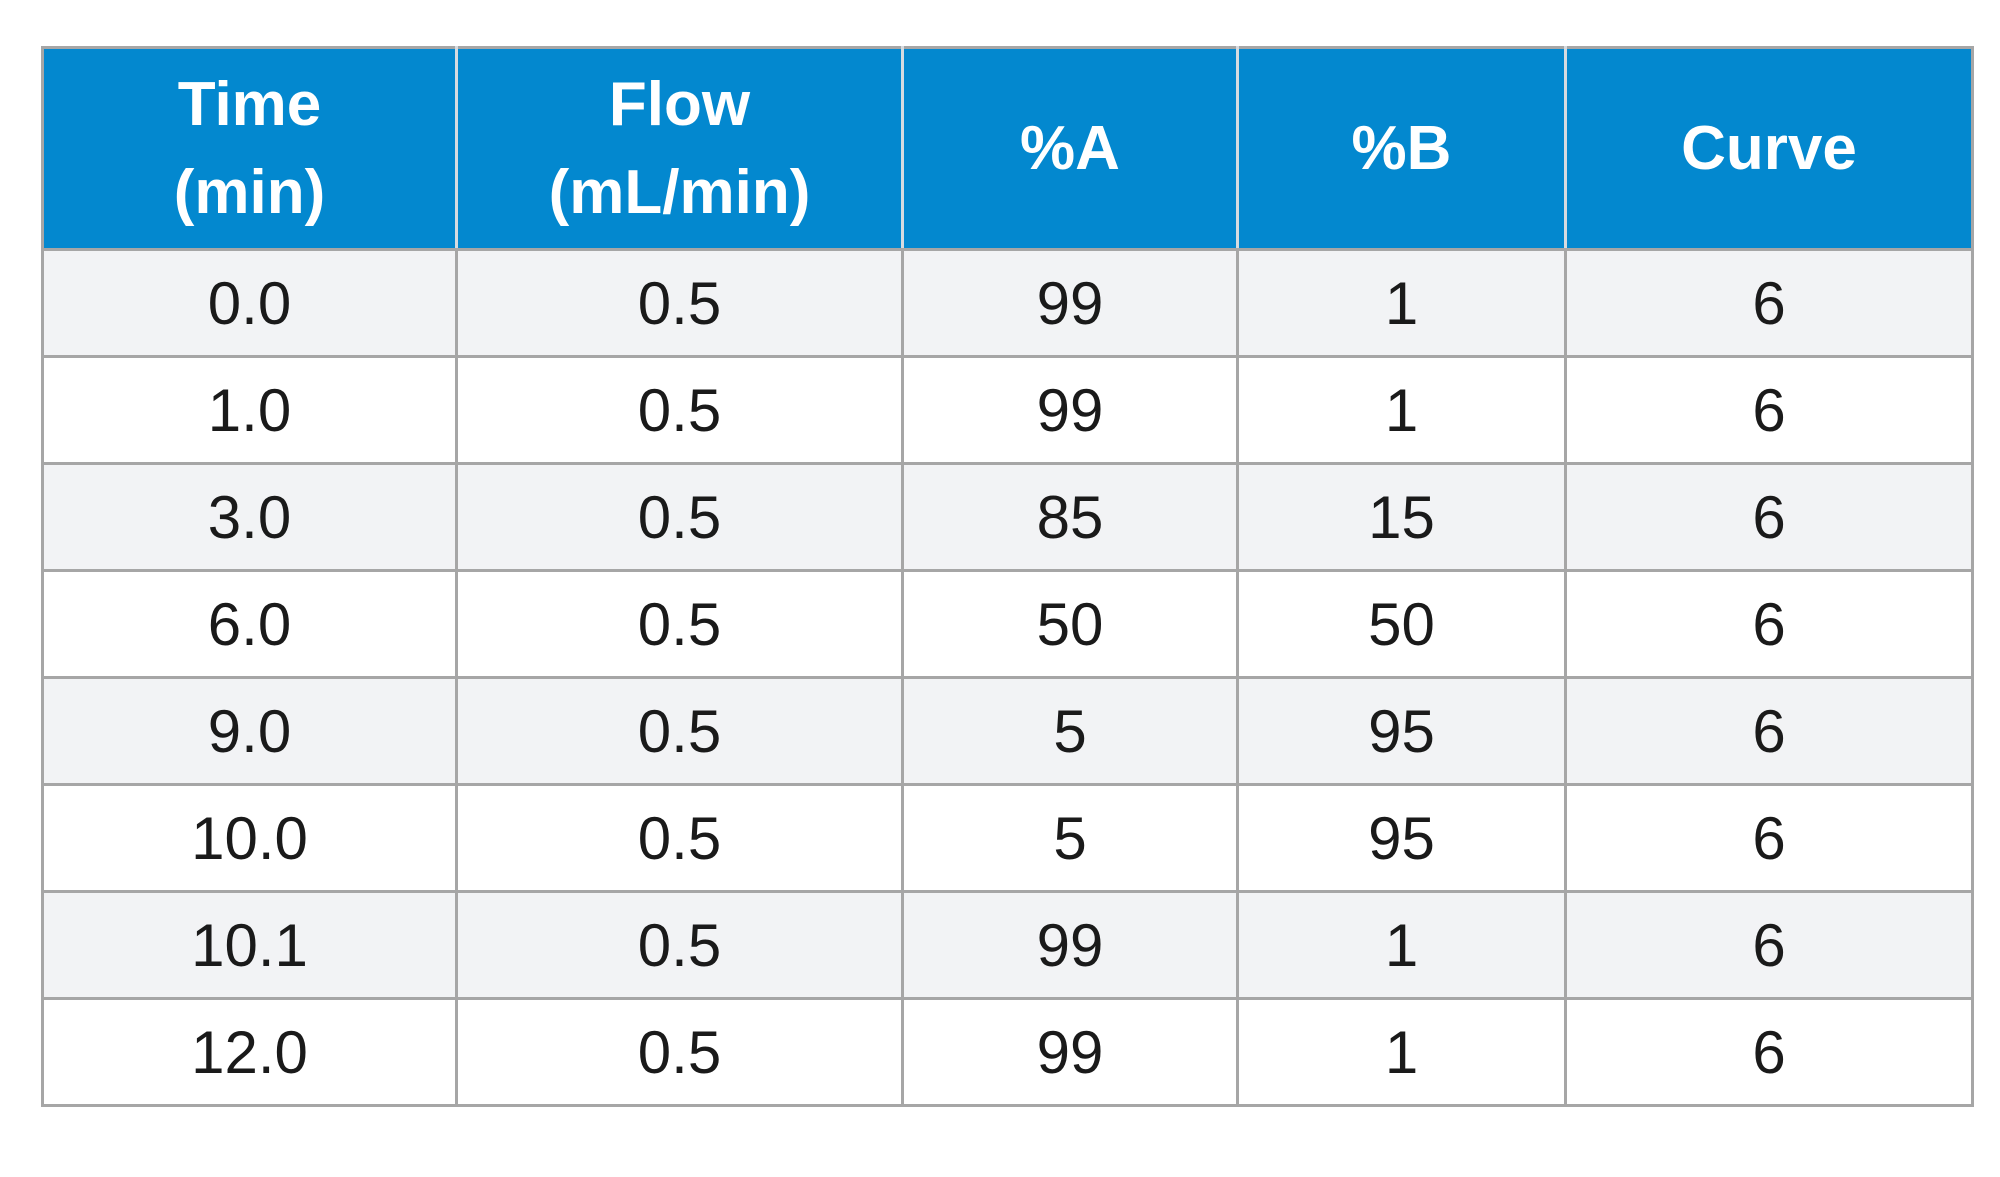 Image resolution: width=2000 pixels, height=1177 pixels. What do you see at coordinates (1070, 517) in the screenshot?
I see `cell-percent-a: 85` at bounding box center [1070, 517].